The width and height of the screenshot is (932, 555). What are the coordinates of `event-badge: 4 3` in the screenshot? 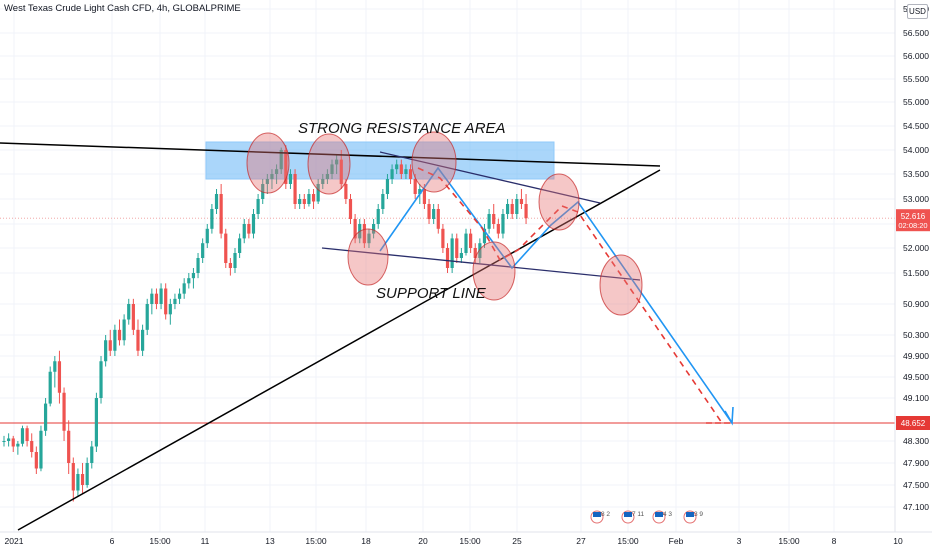 It's located at (662, 517).